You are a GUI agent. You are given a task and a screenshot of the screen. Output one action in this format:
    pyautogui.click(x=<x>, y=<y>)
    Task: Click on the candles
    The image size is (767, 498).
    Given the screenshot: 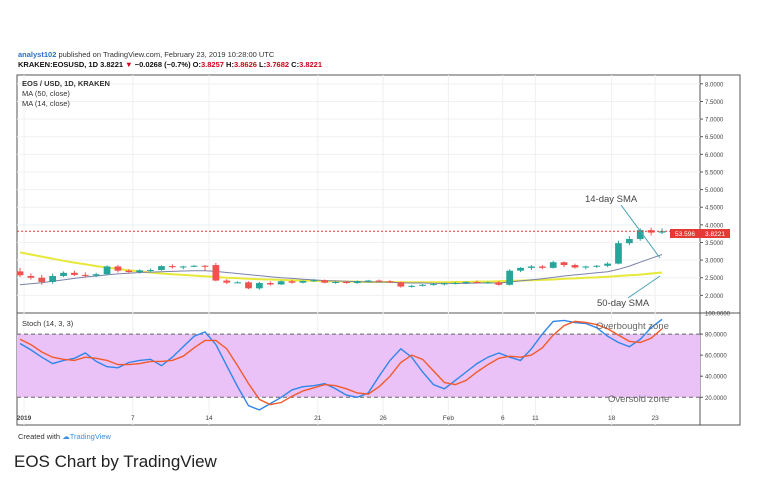 What is the action you would take?
    pyautogui.click(x=341, y=258)
    